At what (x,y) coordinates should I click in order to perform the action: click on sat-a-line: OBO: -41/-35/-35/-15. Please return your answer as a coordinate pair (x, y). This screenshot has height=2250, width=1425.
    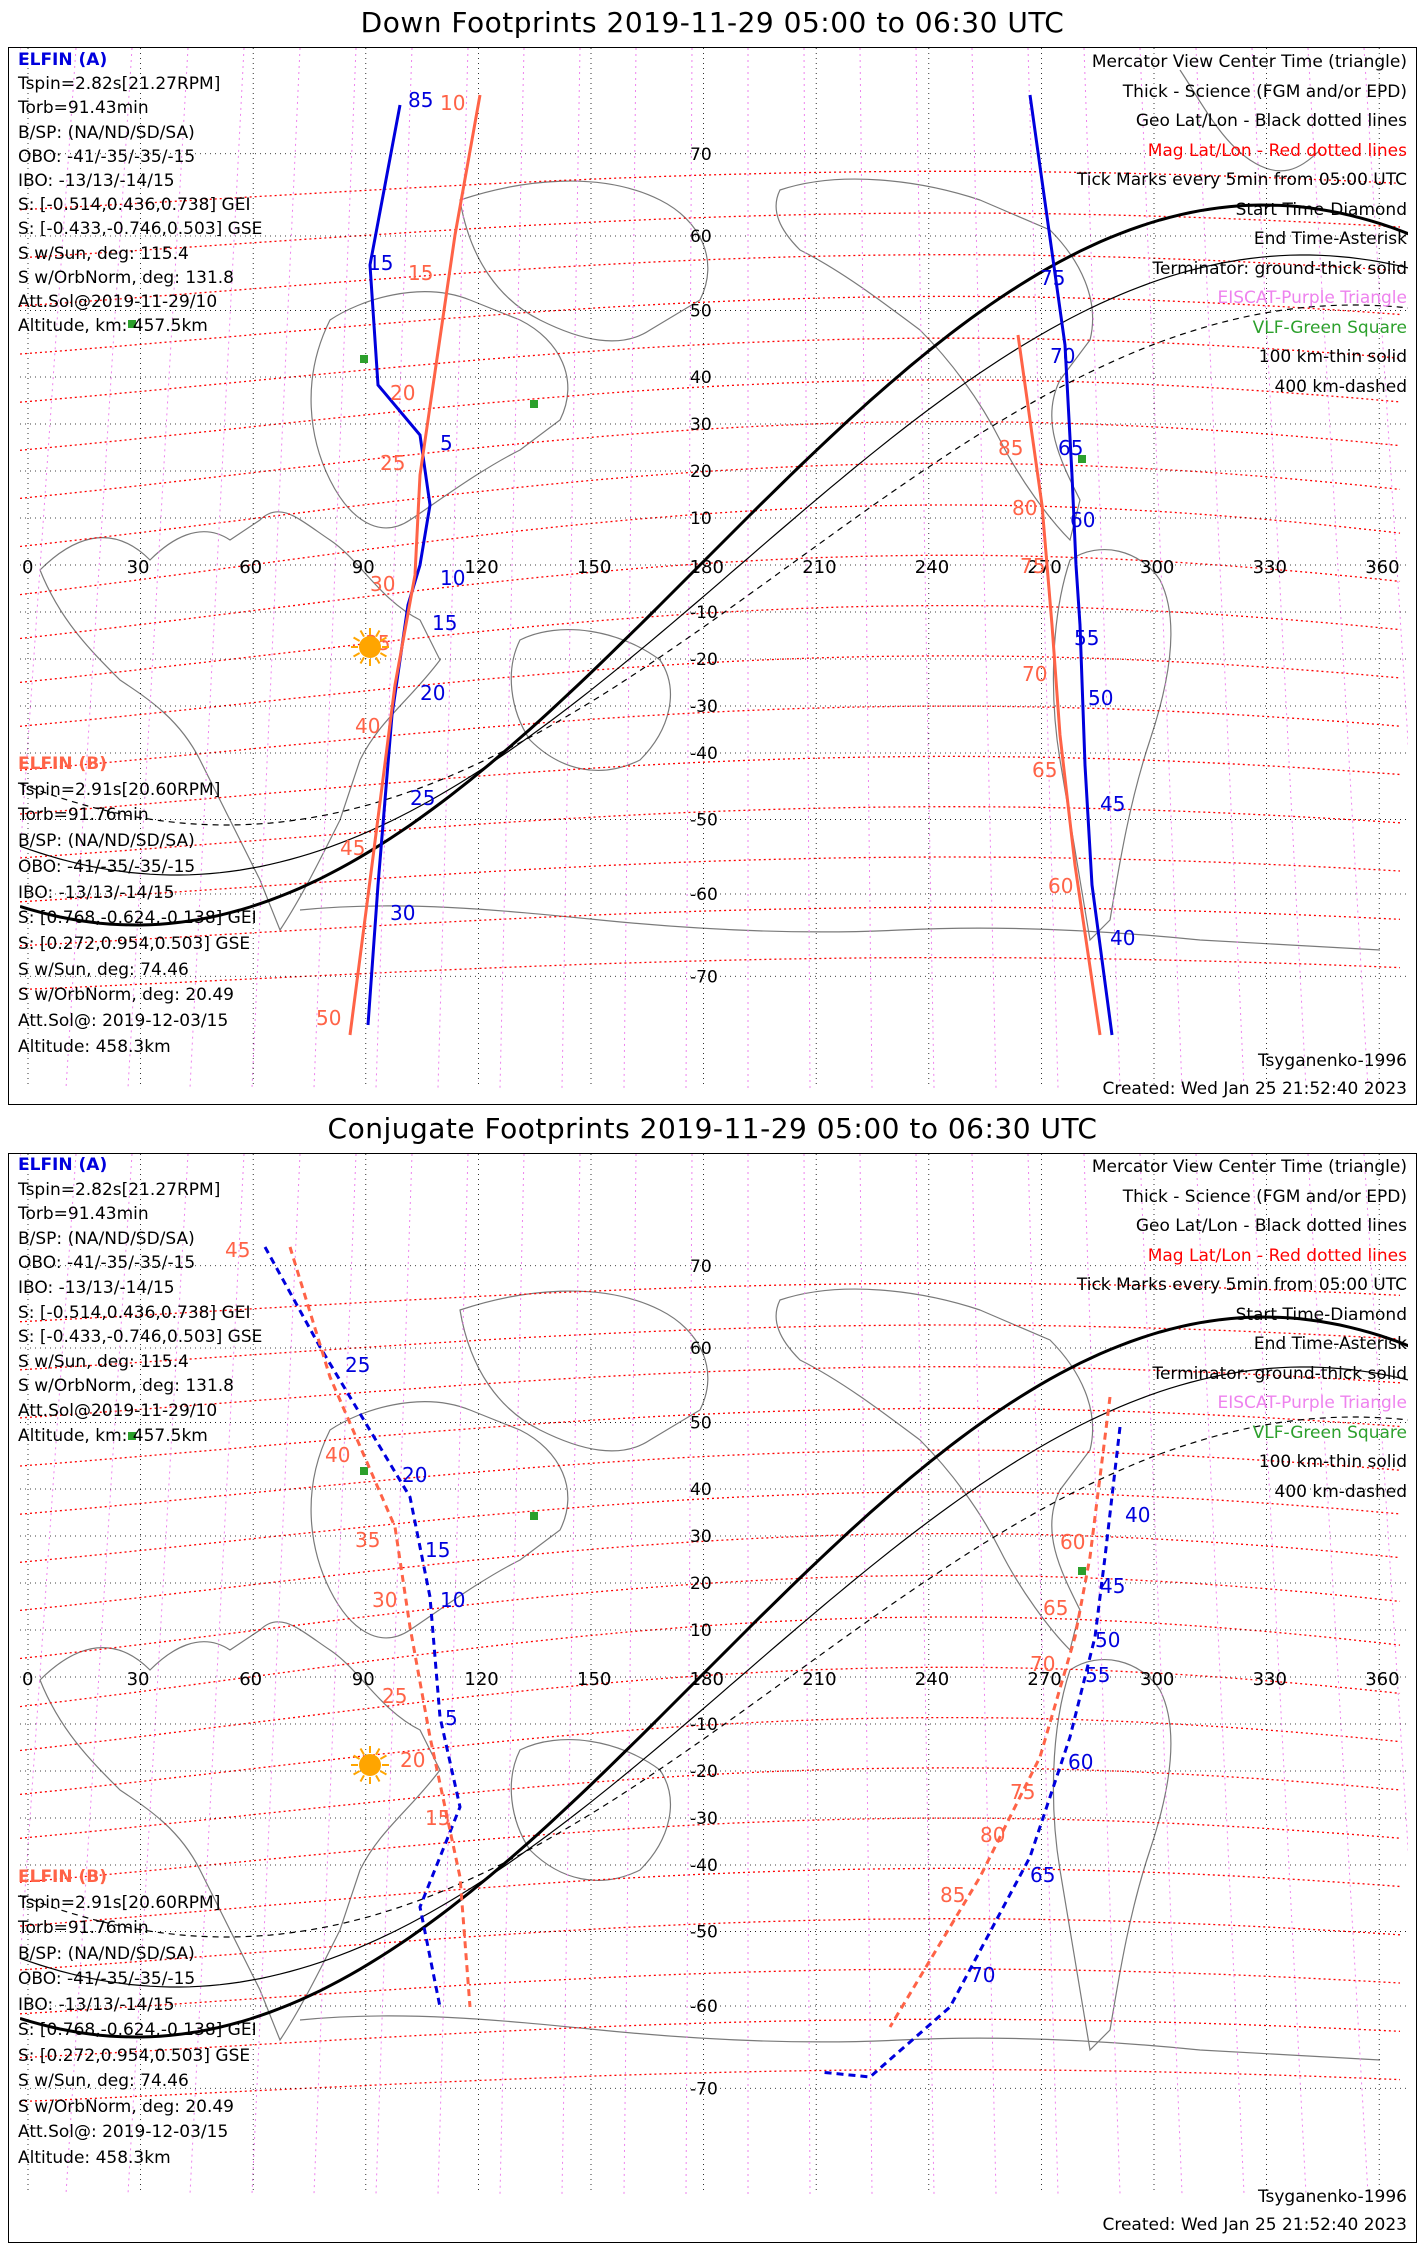
    Looking at the image, I should click on (107, 1263).